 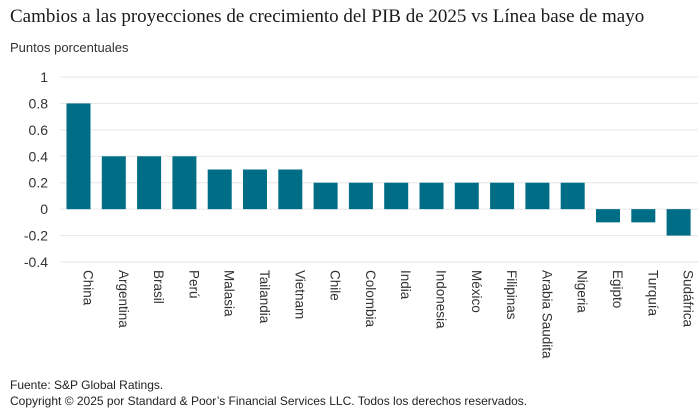 I want to click on x-tick-label: Tailandia, so click(x=264, y=297).